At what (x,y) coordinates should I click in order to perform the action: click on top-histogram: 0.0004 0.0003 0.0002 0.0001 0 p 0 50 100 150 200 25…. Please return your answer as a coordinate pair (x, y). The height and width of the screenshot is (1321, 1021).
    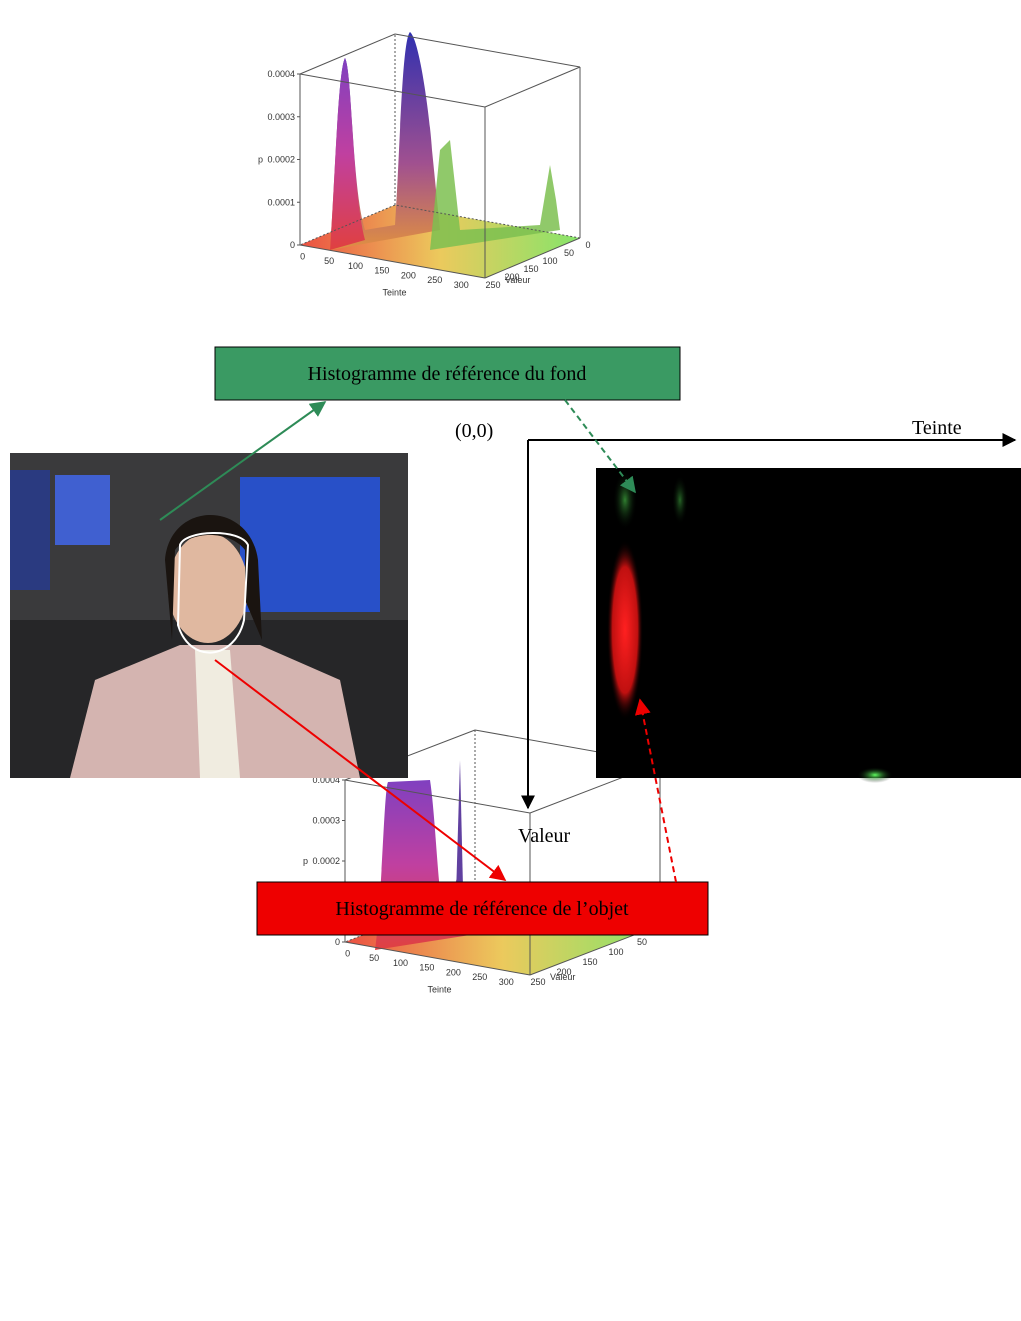
    Looking at the image, I should click on (424, 165).